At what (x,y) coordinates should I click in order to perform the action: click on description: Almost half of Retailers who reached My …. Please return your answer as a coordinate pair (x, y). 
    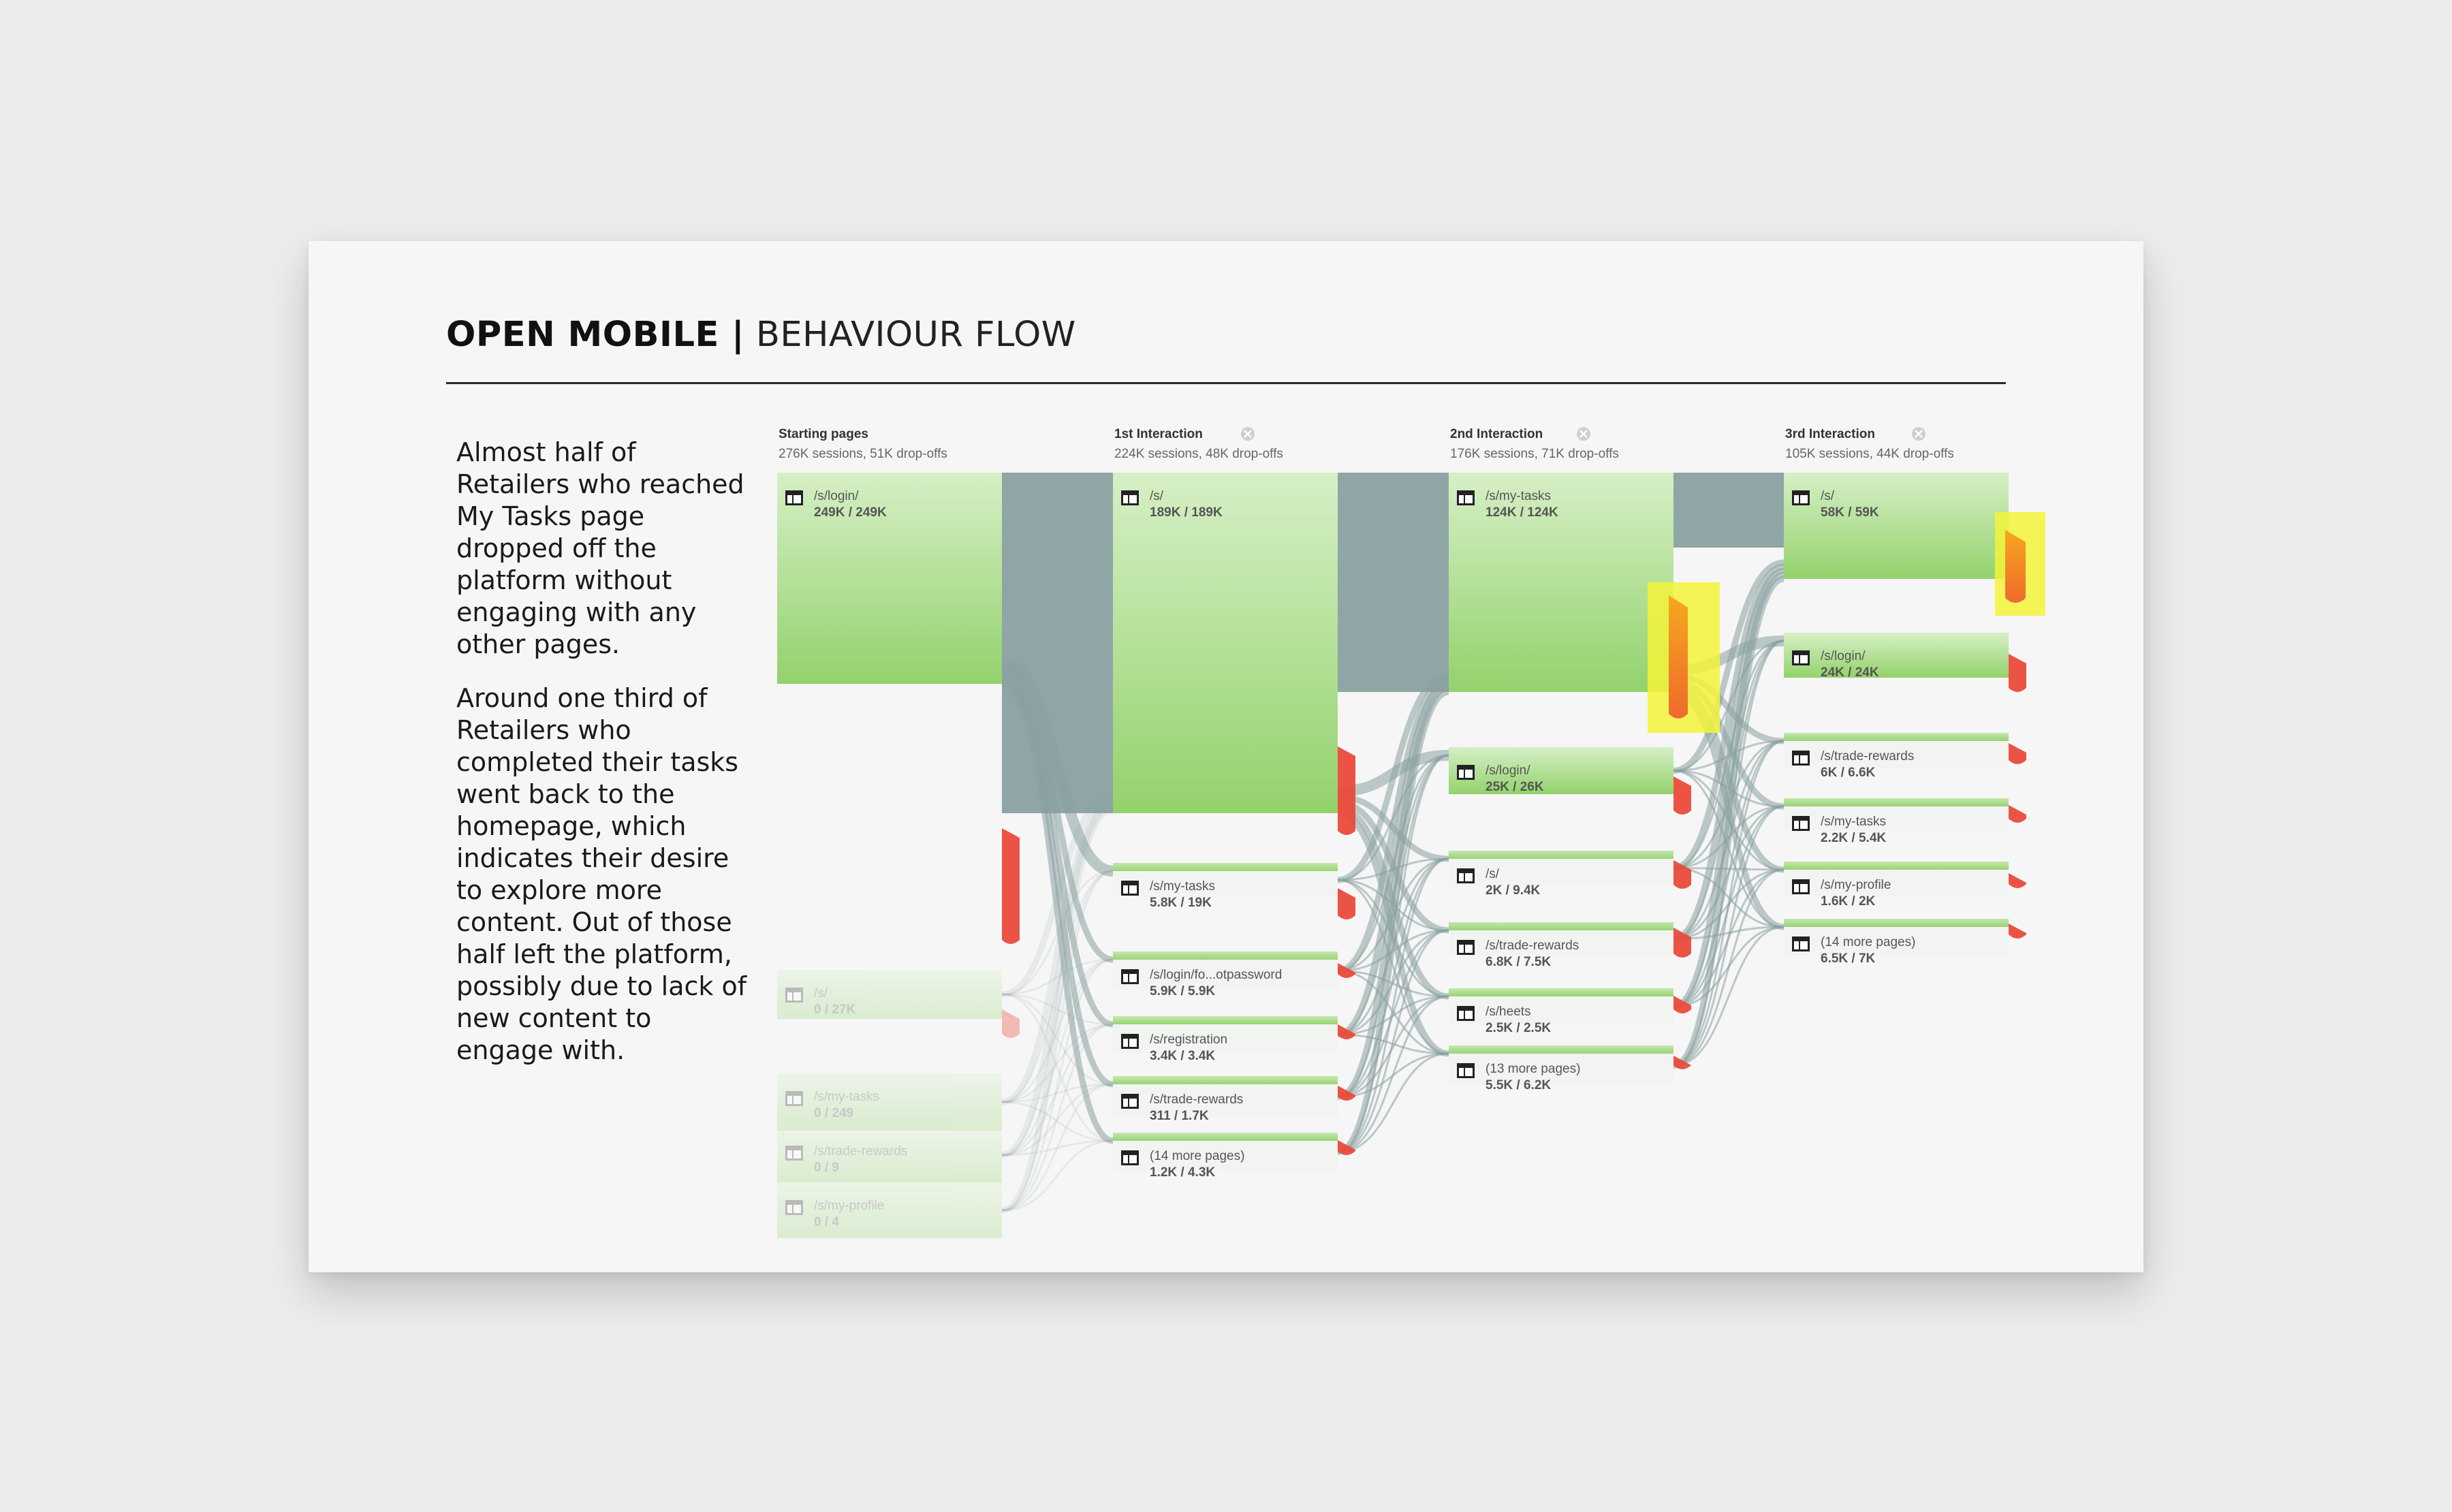
    Looking at the image, I should click on (602, 762).